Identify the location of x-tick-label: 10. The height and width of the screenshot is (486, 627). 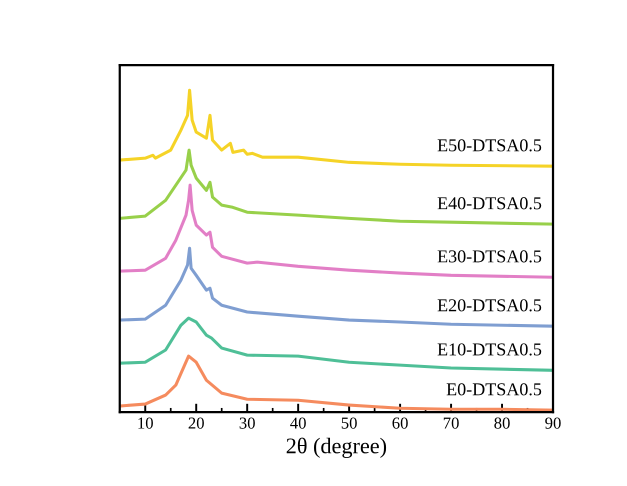
(145, 423).